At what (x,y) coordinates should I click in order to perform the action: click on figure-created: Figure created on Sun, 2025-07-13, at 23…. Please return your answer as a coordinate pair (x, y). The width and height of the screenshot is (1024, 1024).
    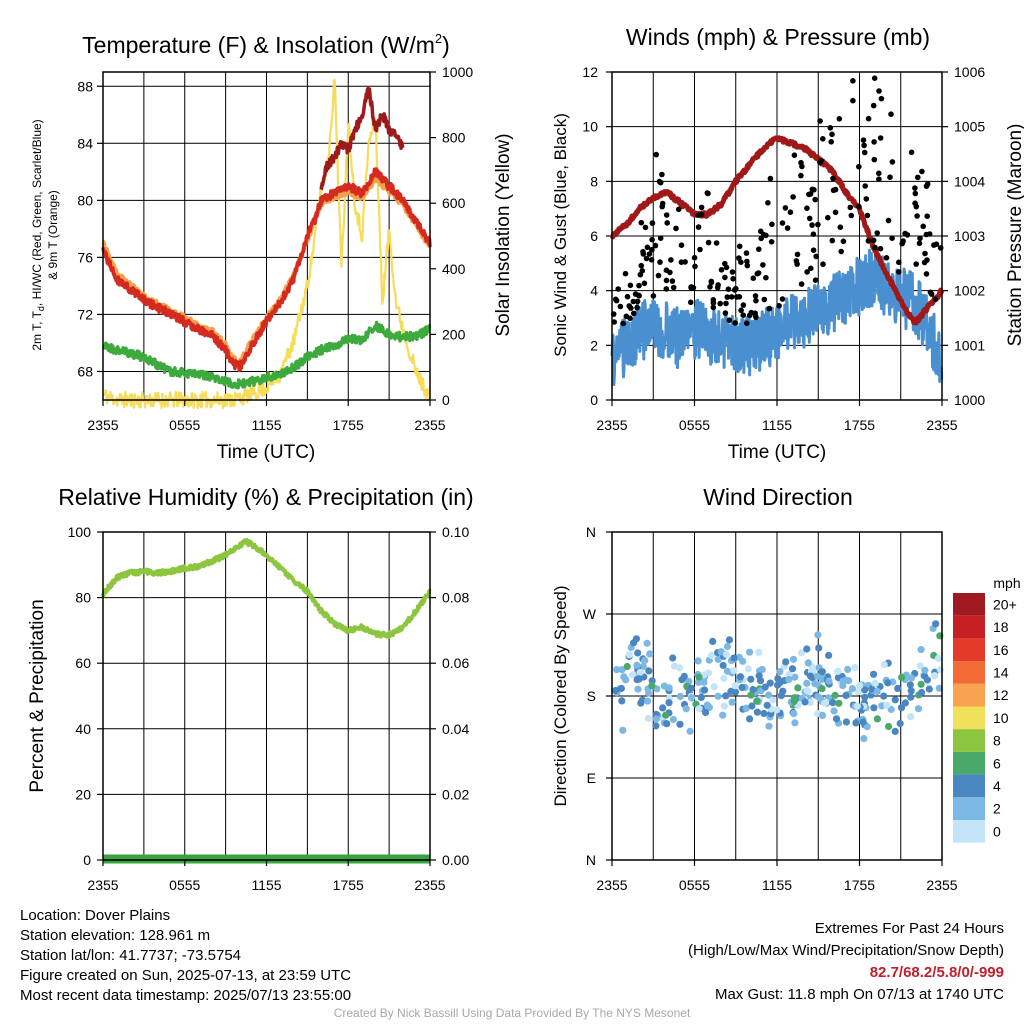
    Looking at the image, I should click on (186, 975).